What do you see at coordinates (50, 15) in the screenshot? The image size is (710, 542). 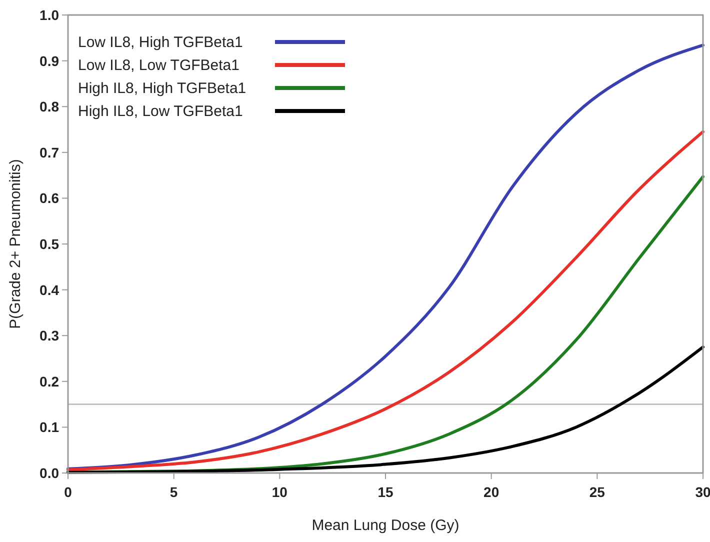 I see `y-tick-label: 1.0` at bounding box center [50, 15].